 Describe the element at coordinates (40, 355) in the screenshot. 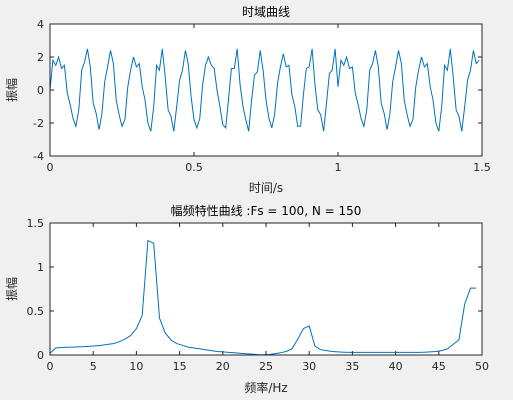

I see `frequency-y-tick-label: 0` at that location.